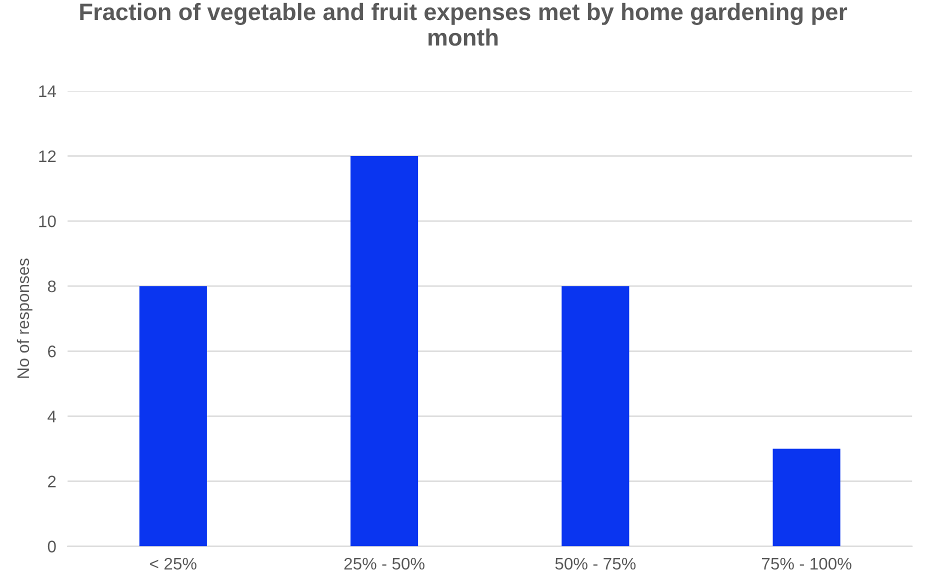  Describe the element at coordinates (52, 286) in the screenshot. I see `y-tick-label: 8` at that location.